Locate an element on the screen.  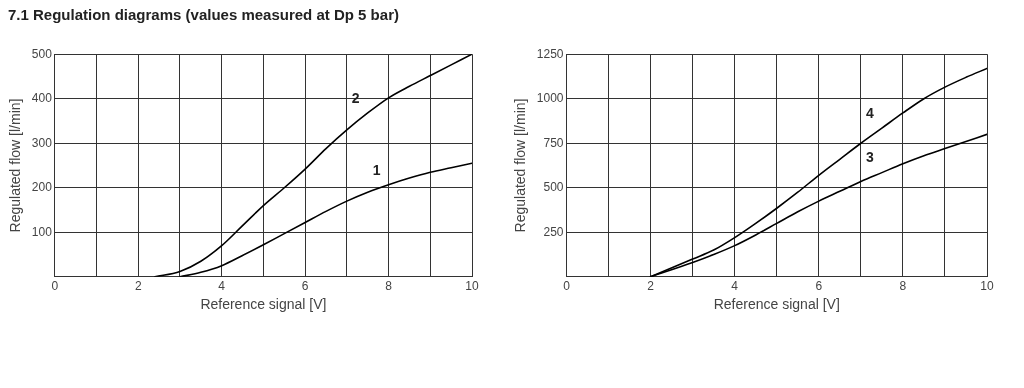
y-tick-label: 1000 is located at coordinates (550, 98).